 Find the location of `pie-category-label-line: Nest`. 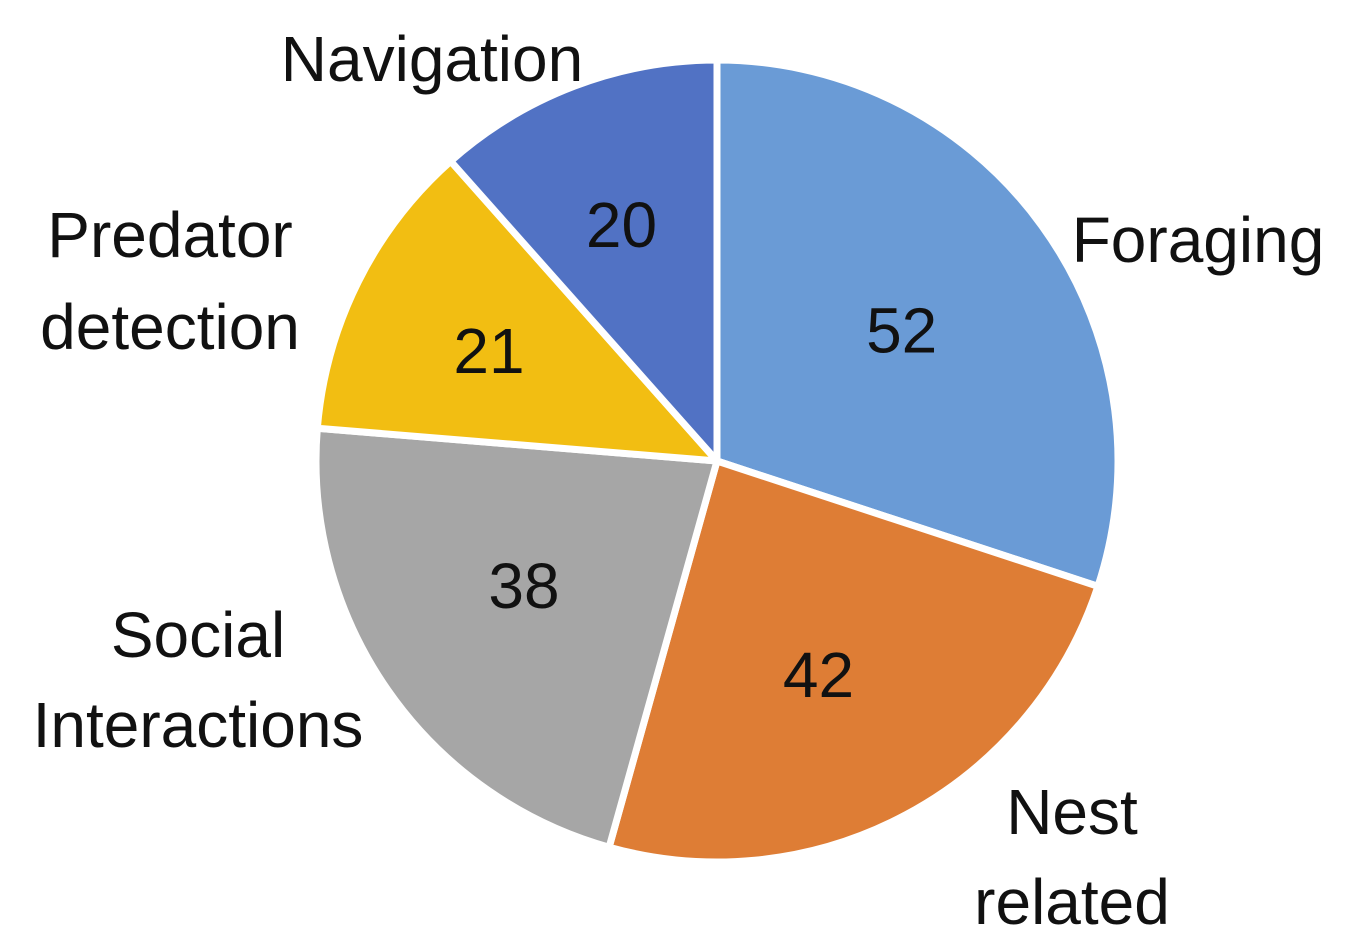

pie-category-label-line: Nest is located at coordinates (1072, 812).